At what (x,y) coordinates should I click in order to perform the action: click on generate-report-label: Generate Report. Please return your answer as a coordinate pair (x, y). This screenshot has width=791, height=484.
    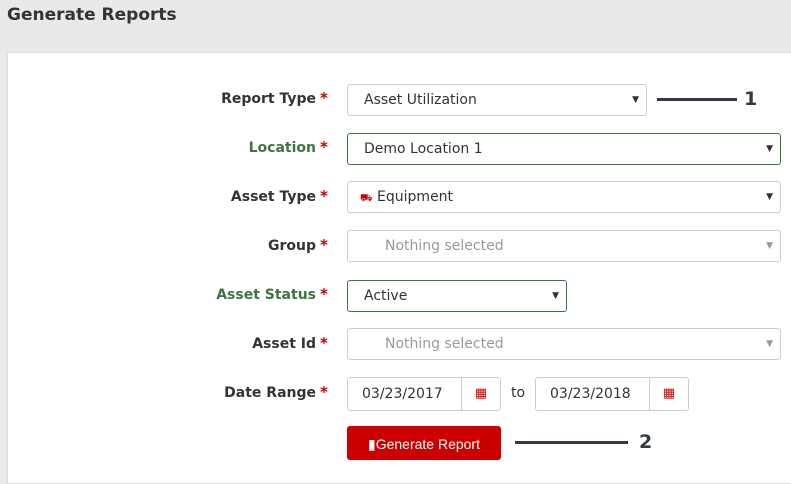
    Looking at the image, I should click on (427, 444).